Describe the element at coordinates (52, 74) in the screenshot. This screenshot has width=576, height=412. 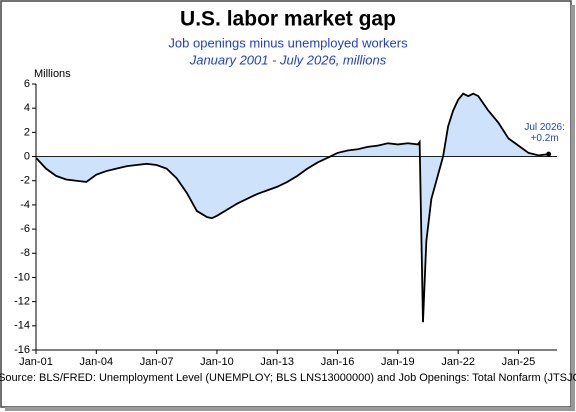
I see `y-axis-label: Millions` at that location.